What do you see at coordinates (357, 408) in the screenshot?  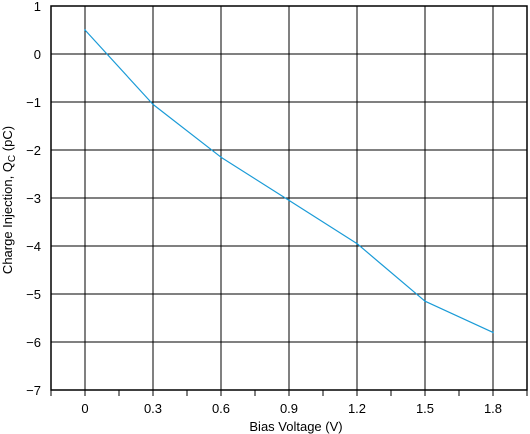 I see `x-tick-label: 1.2` at bounding box center [357, 408].